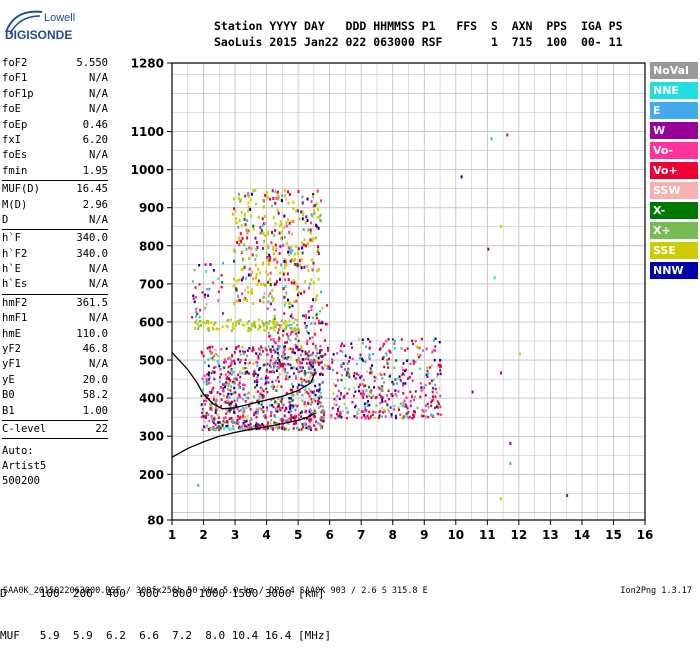 The image size is (700, 657). What do you see at coordinates (15, 170) in the screenshot?
I see `param-name: fmin` at bounding box center [15, 170].